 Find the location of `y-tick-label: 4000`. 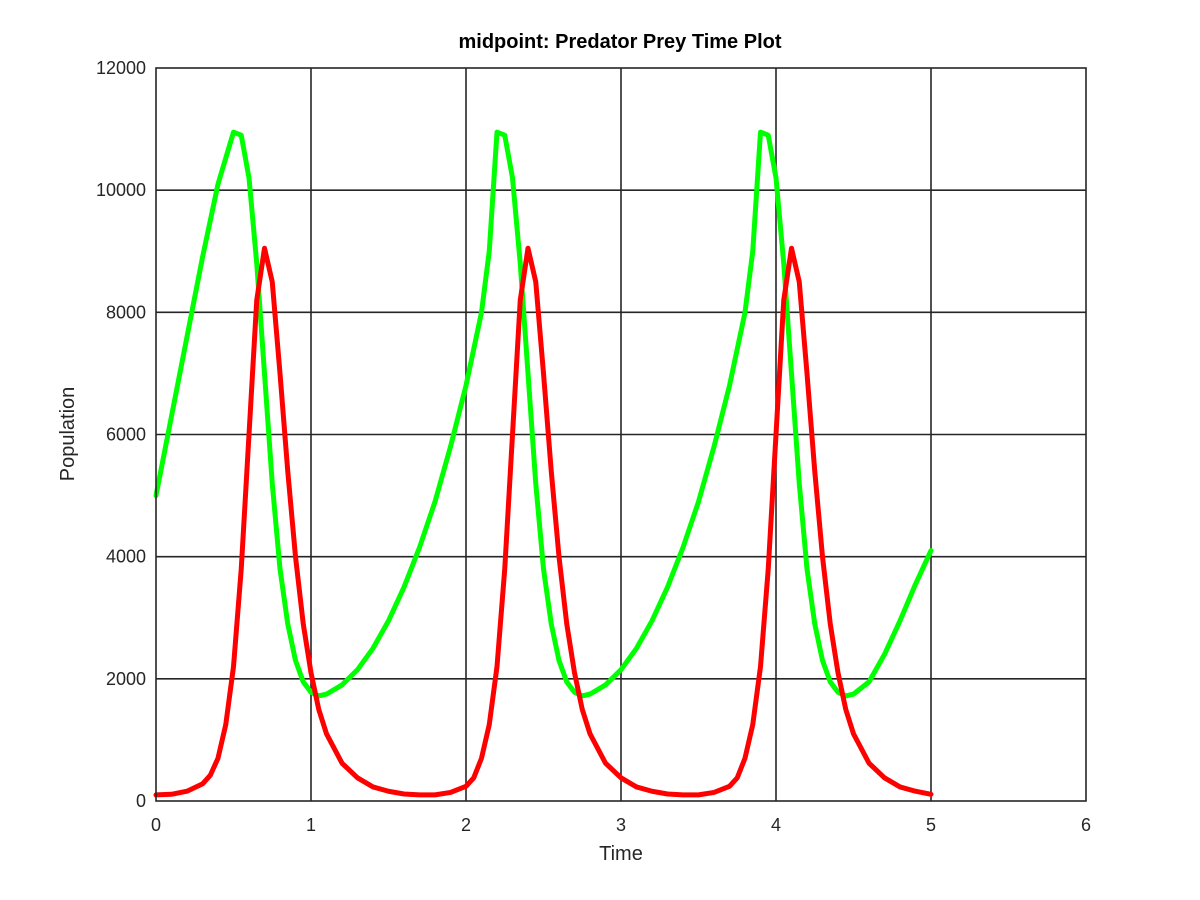

y-tick-label: 4000 is located at coordinates (126, 557).